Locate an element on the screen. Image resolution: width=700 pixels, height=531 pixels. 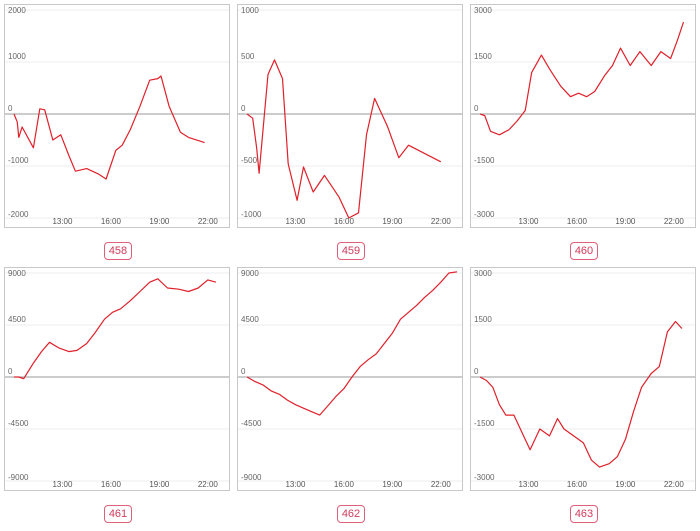
chart-id-badge: 462 is located at coordinates (351, 514).